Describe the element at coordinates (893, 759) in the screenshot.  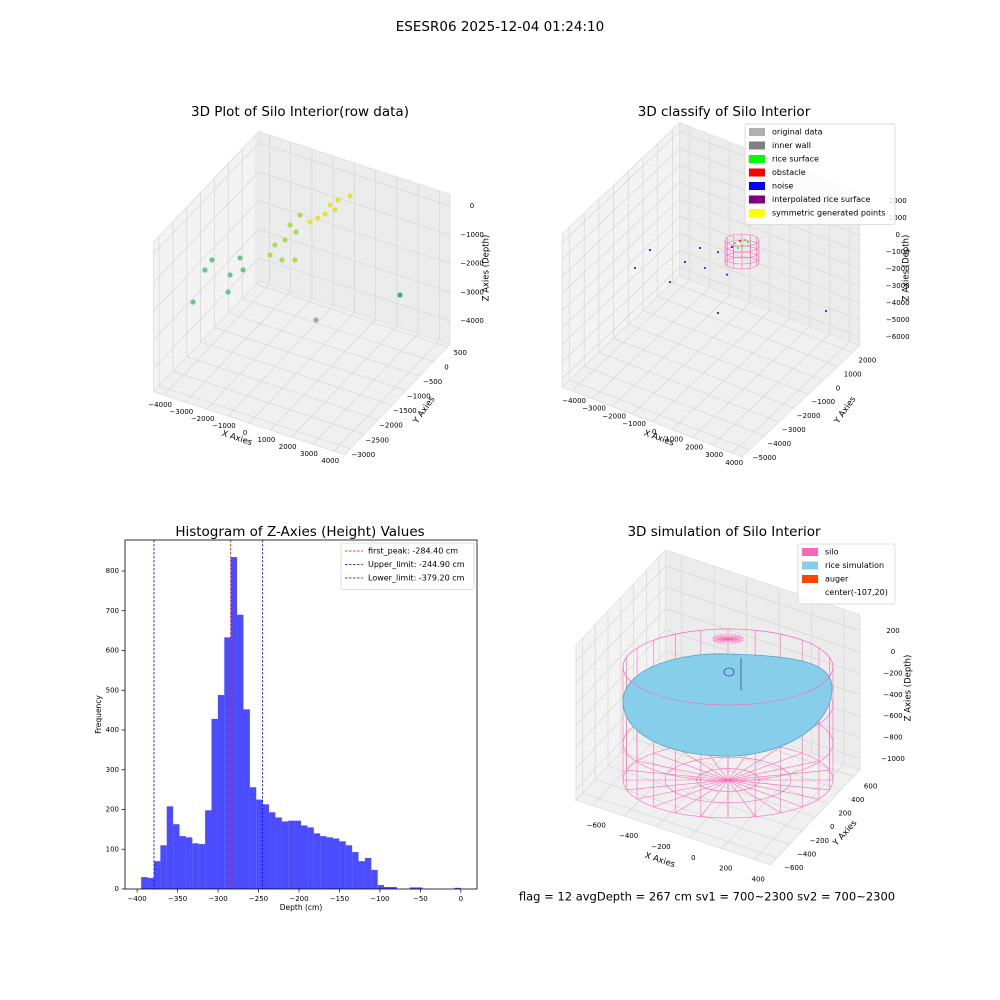
I see `z-tick-label: −1000` at that location.